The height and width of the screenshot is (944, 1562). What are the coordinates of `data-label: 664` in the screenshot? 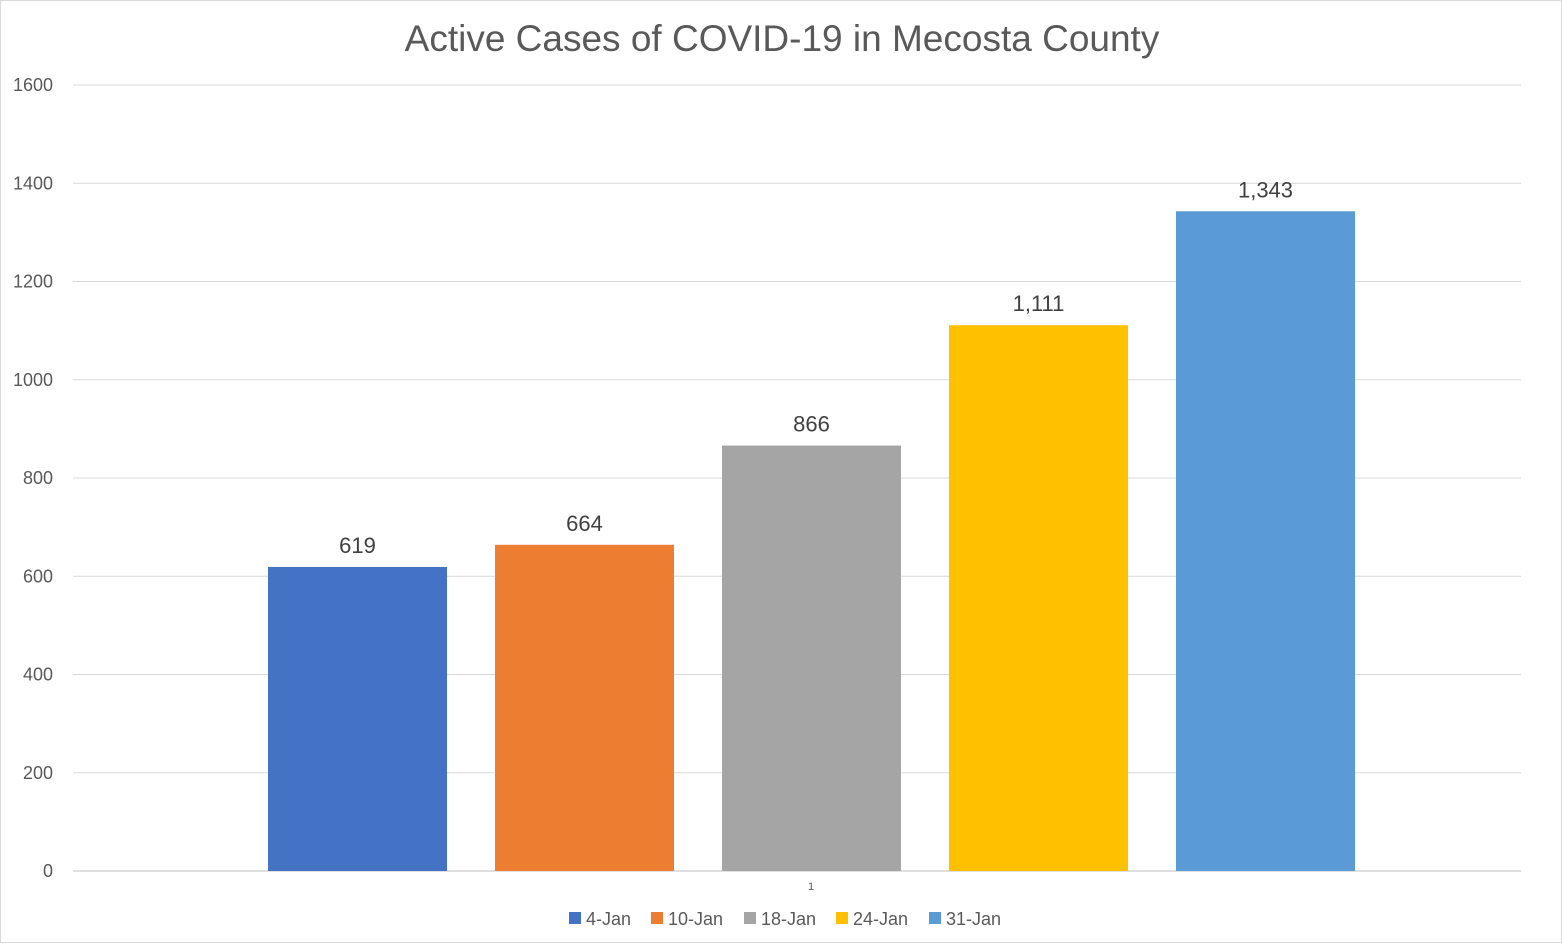 It's located at (584, 523).